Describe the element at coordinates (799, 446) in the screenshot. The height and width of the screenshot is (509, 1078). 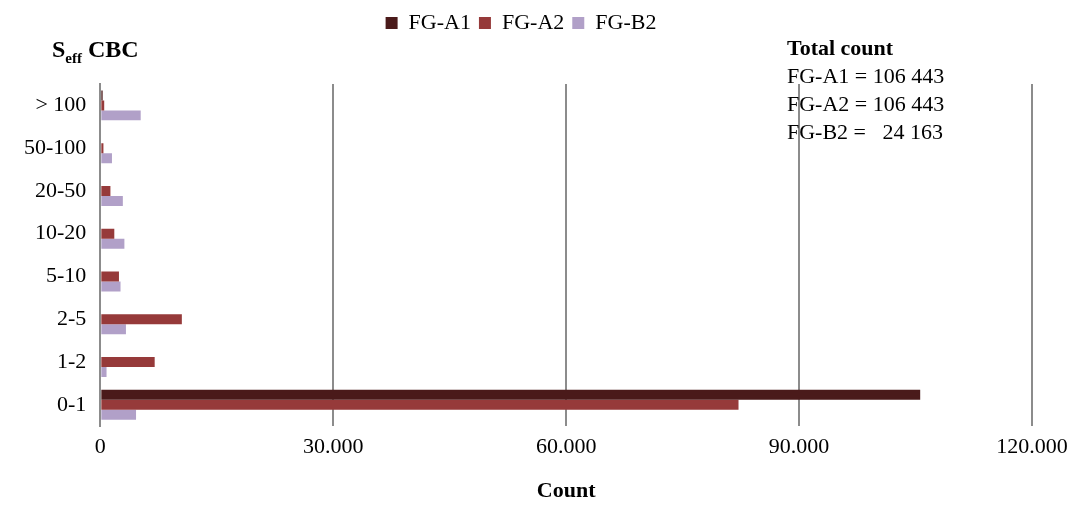
I see `x-tick-label: 90.000` at that location.